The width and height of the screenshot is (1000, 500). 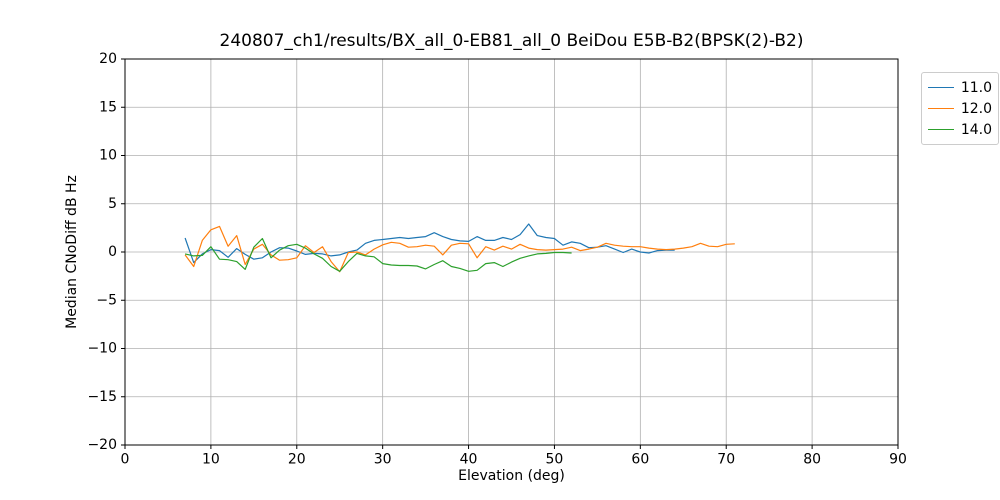 What do you see at coordinates (102, 445) in the screenshot?
I see `y-tick-label: −20` at bounding box center [102, 445].